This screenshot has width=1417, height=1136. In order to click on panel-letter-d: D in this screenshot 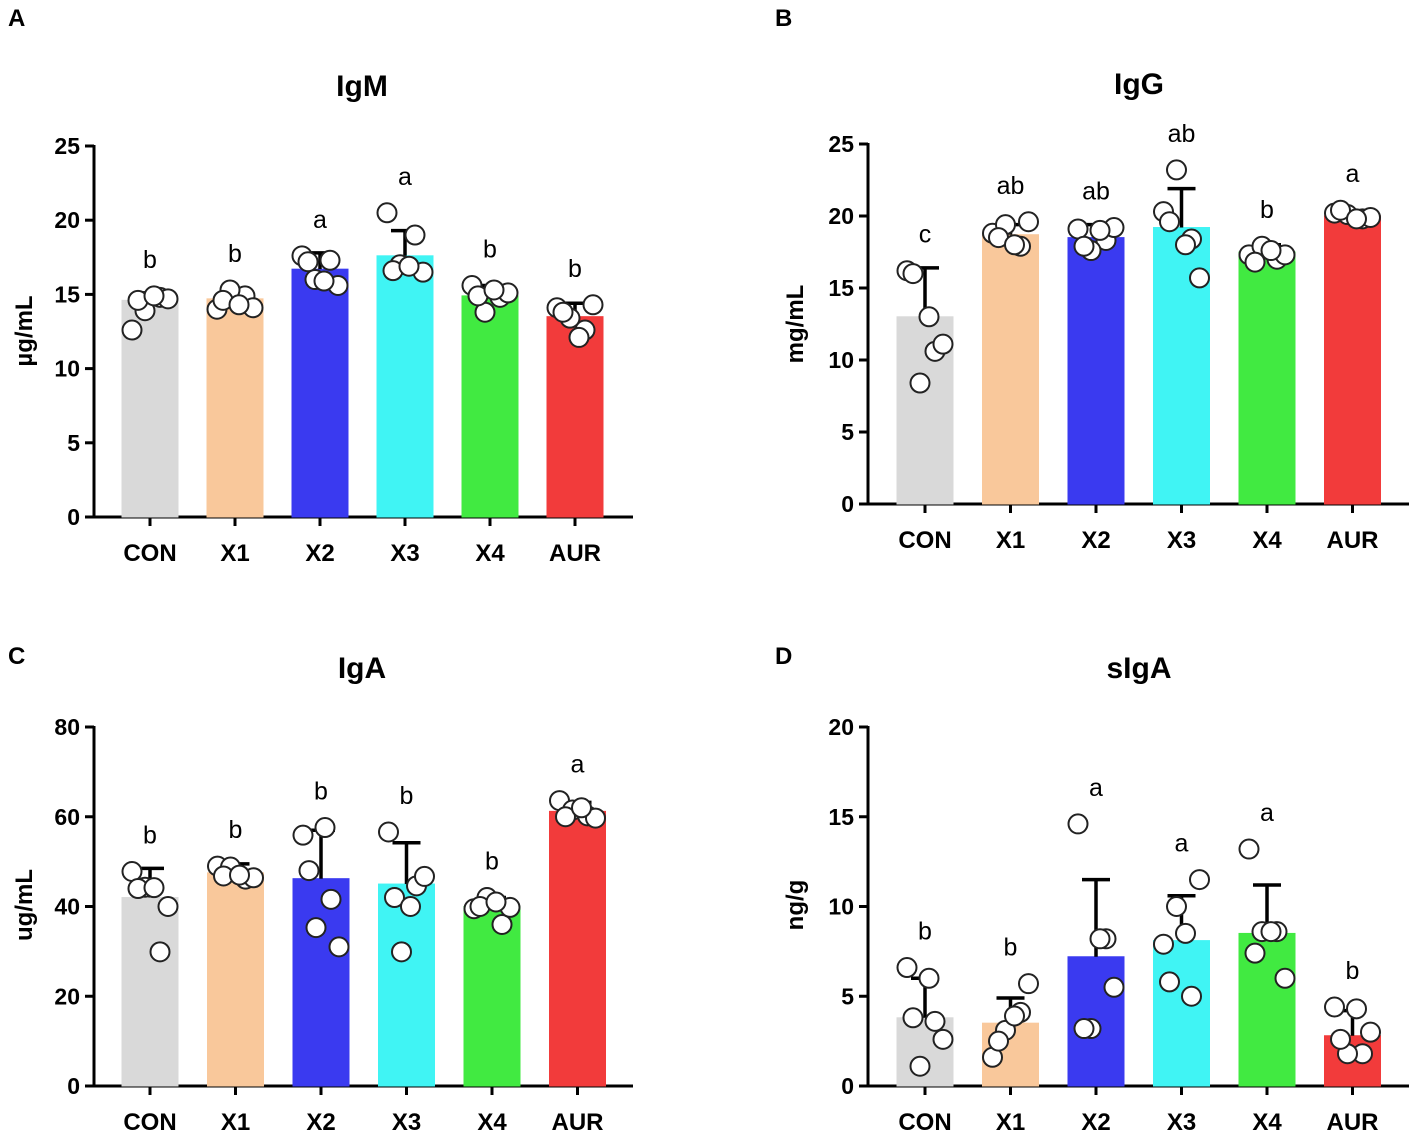, I will do `click(783, 656)`.